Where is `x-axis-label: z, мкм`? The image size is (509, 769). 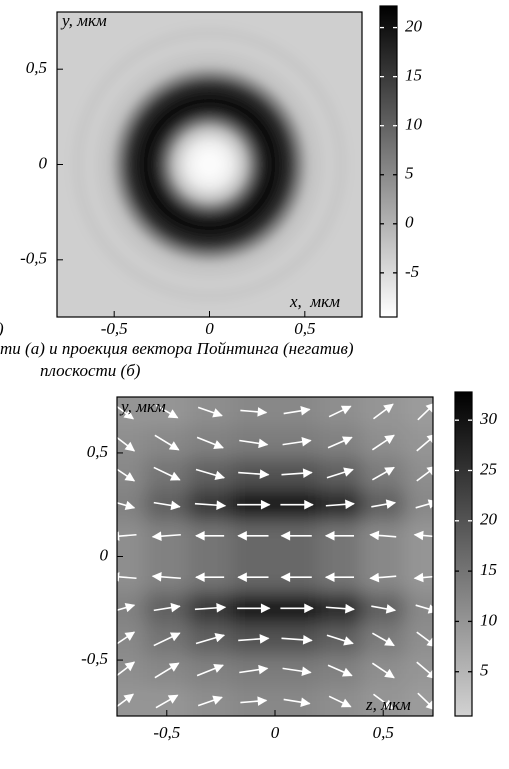 x-axis-label: z, мкм is located at coordinates (388, 704).